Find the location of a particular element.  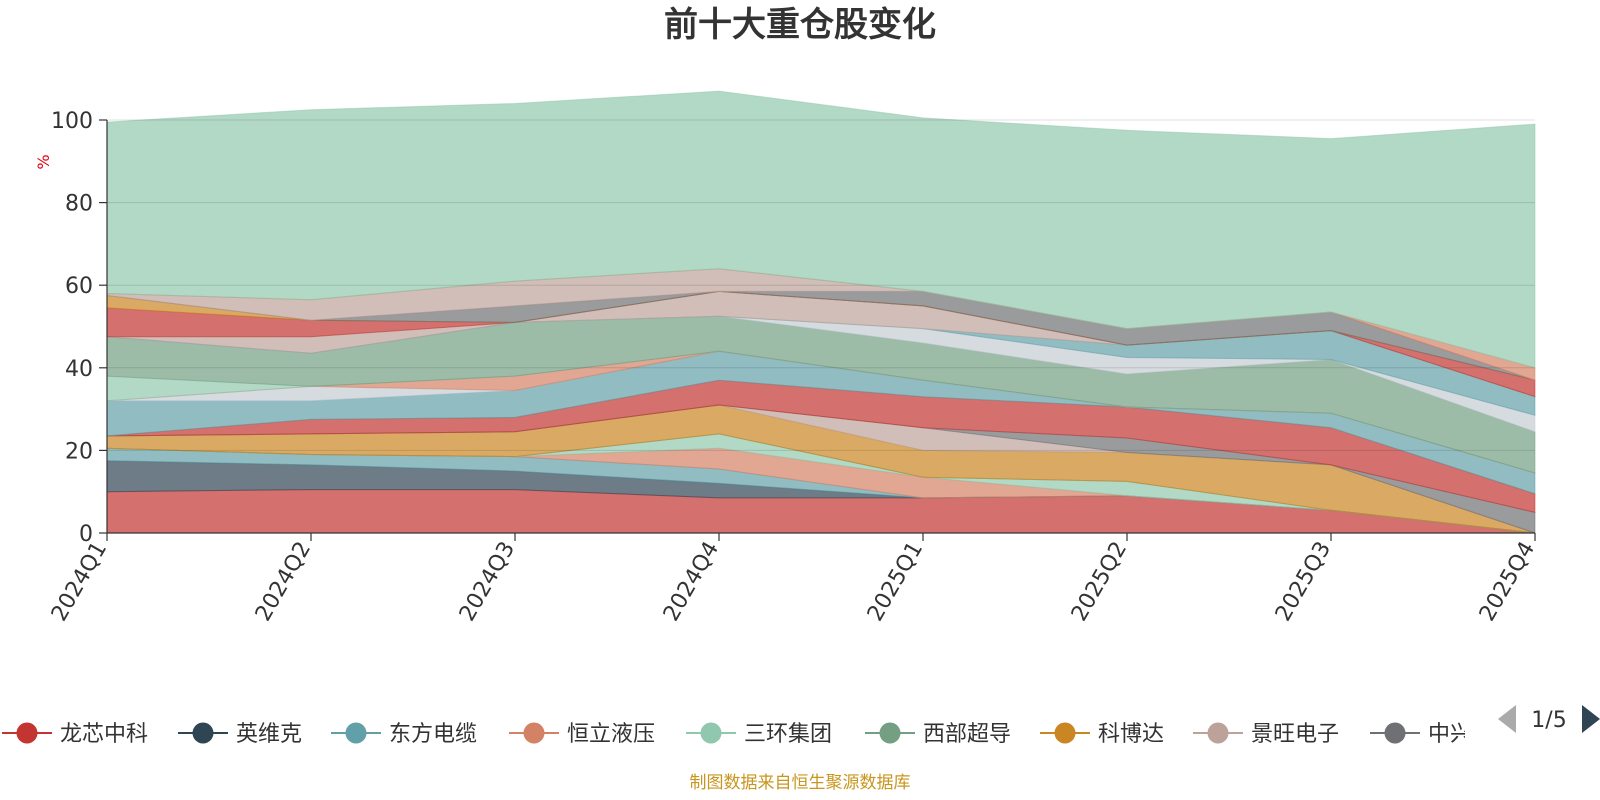

legend-item-9: 中兴ì is located at coordinates (1424, 734).